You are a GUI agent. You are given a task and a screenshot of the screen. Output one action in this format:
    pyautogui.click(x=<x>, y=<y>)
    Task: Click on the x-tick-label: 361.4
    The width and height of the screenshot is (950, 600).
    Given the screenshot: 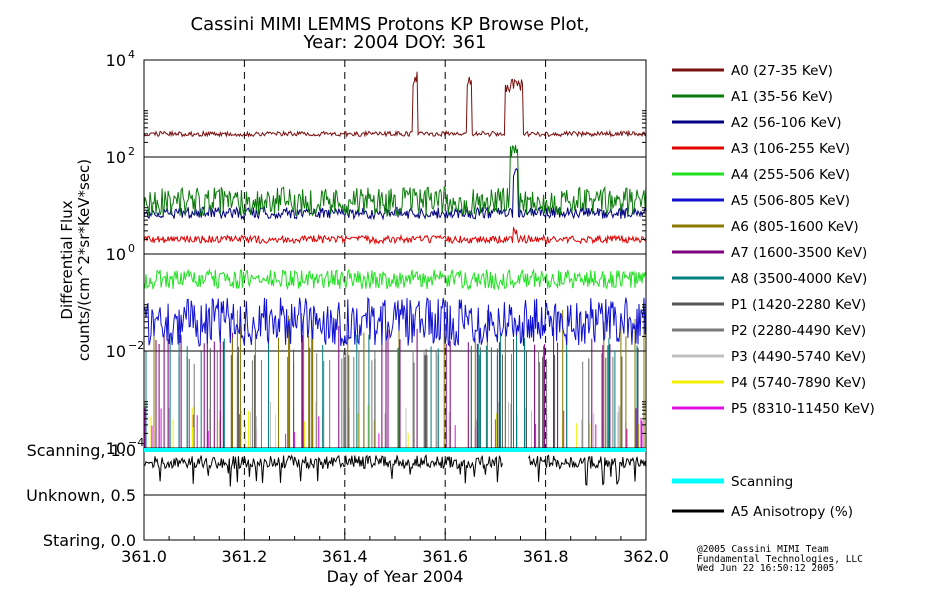 What is the action you would take?
    pyautogui.click(x=345, y=556)
    